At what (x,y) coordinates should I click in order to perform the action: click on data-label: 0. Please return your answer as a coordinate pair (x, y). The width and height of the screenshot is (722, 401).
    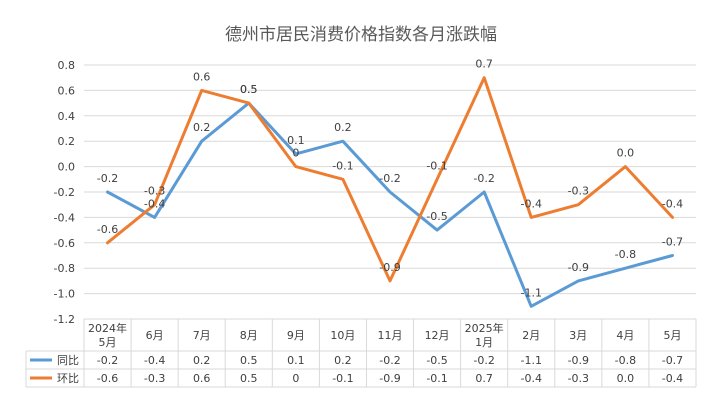
    Looking at the image, I should click on (295, 153).